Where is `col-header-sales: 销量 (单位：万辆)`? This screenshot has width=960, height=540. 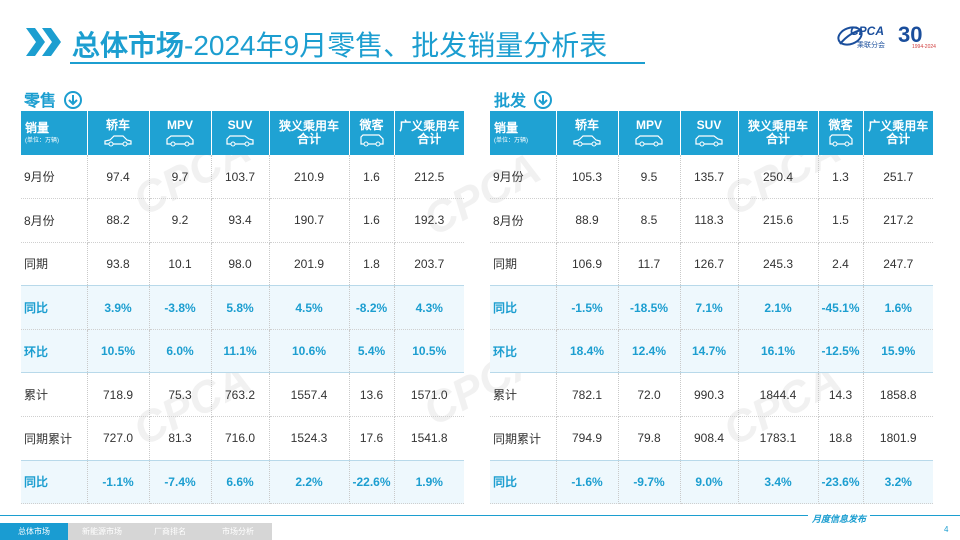 col-header-sales: 销量 (单位：万辆) is located at coordinates (523, 133).